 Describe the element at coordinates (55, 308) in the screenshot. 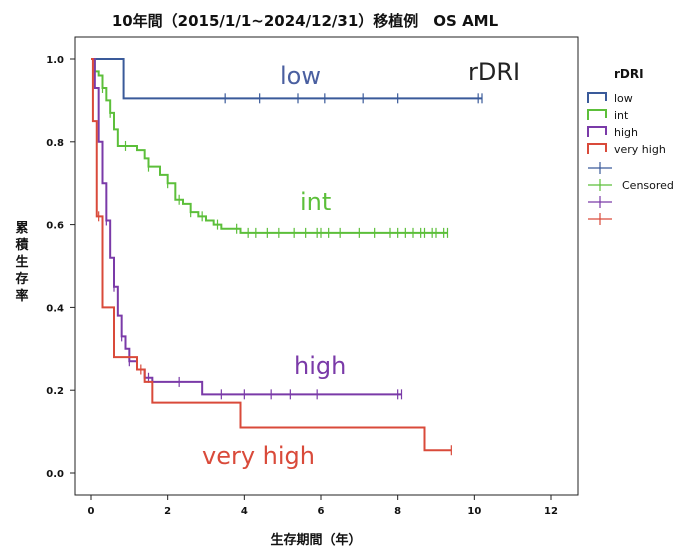

I see `y-tick-label: 0.4` at that location.